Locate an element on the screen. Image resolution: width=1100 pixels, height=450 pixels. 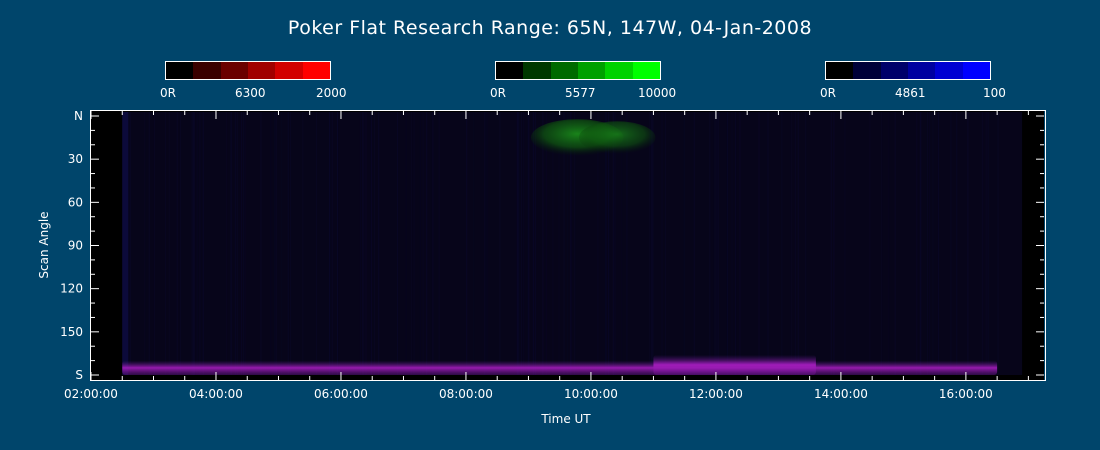
colorbar-4861-mid-label: 4861 is located at coordinates (910, 93).